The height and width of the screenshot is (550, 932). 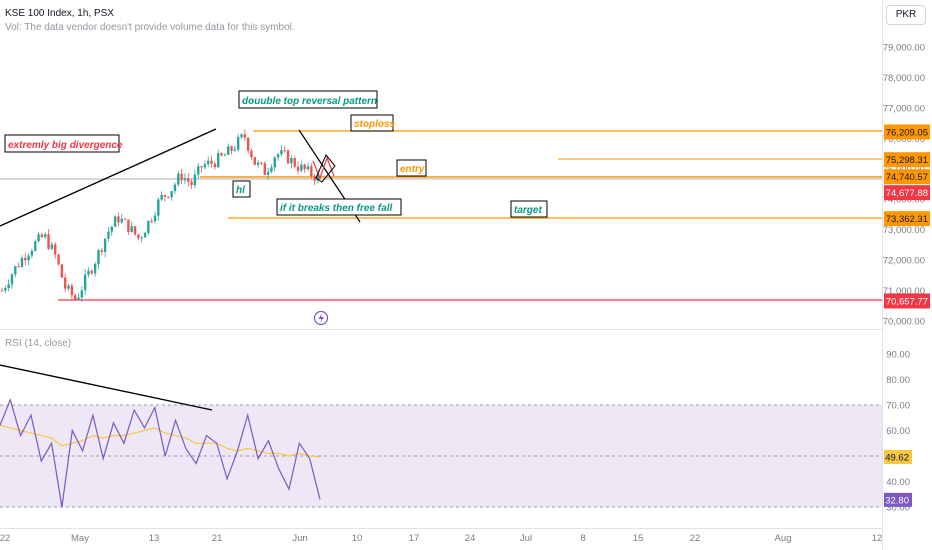 I want to click on rsi-divergence-trendline, so click(x=106, y=387).